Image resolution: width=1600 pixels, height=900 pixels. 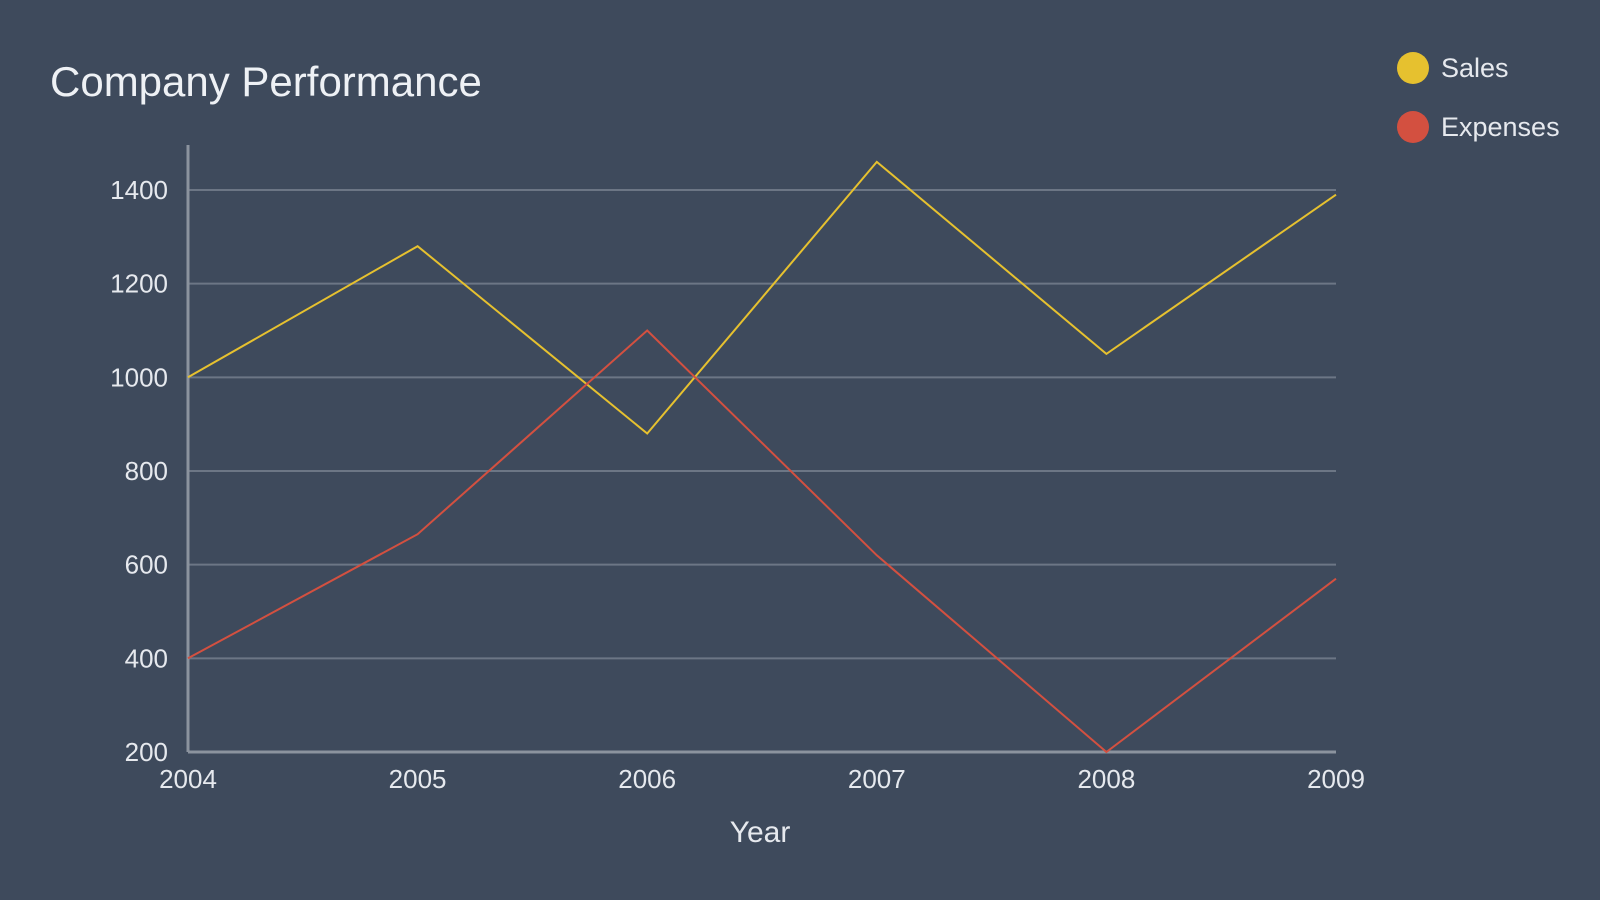 I want to click on x-axis: 2004 2005 2006 2007 2008 2009, so click(x=762, y=772).